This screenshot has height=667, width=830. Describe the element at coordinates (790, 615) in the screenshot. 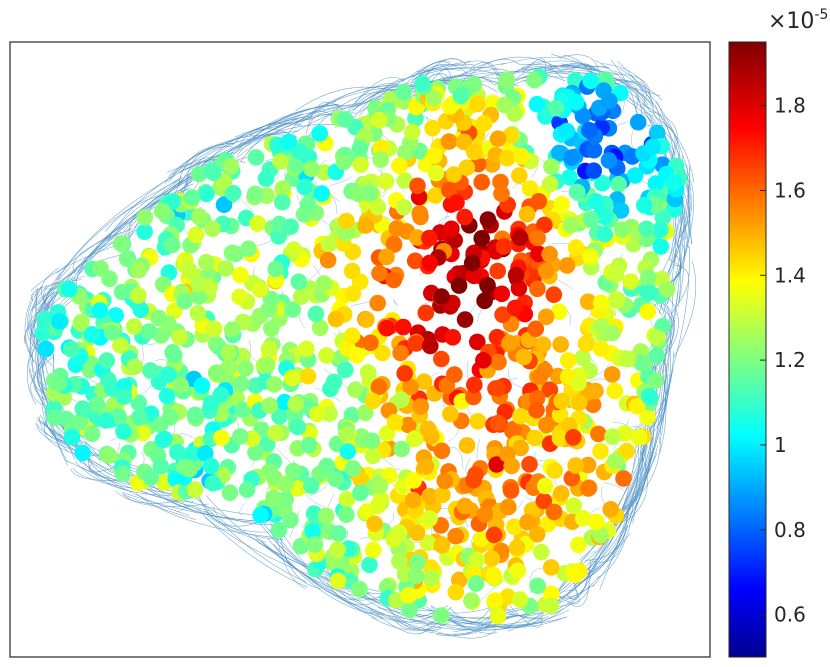

I see `colorbar-tick-label: 0.6` at that location.